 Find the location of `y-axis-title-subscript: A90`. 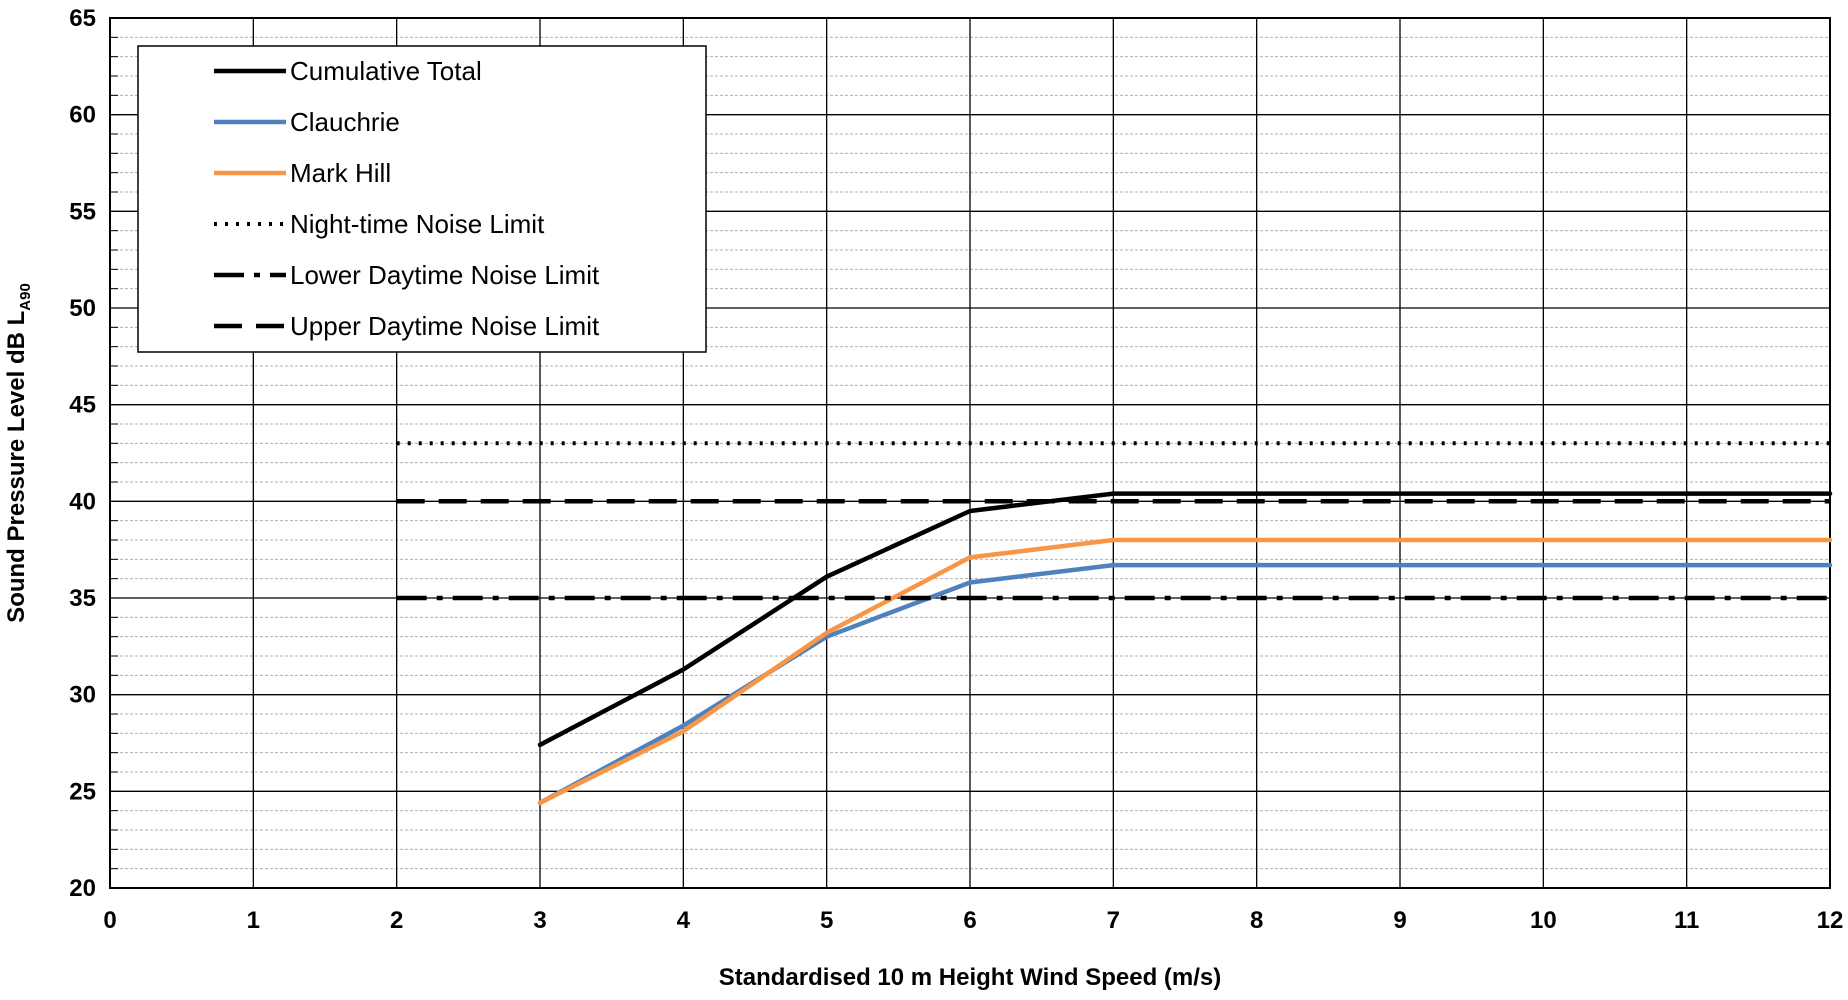

y-axis-title-subscript: A90 is located at coordinates (25, 297).